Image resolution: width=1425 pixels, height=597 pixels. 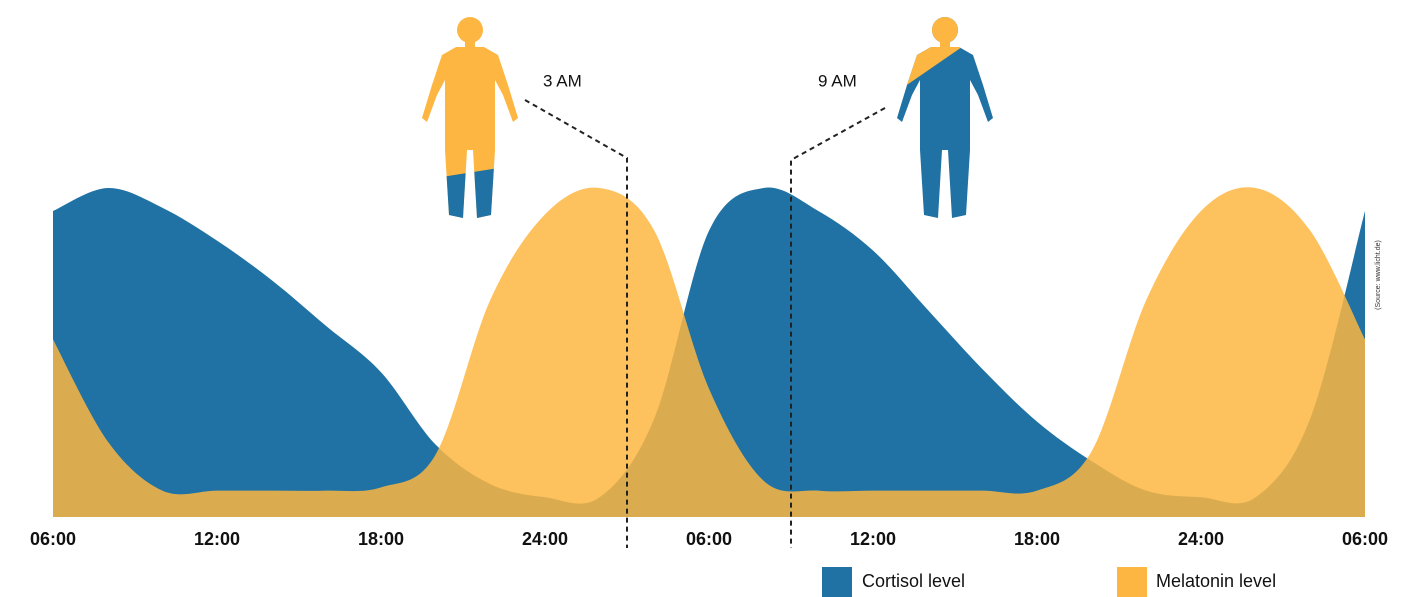 I want to click on person-3am, so click(x=470, y=117).